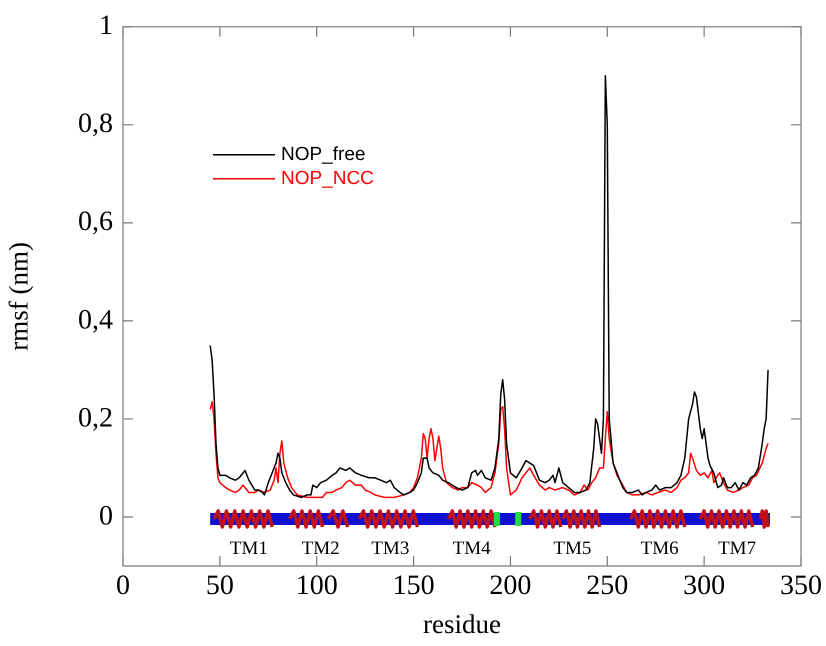 This screenshot has height=646, width=826. I want to click on annotation: TM2, so click(321, 548).